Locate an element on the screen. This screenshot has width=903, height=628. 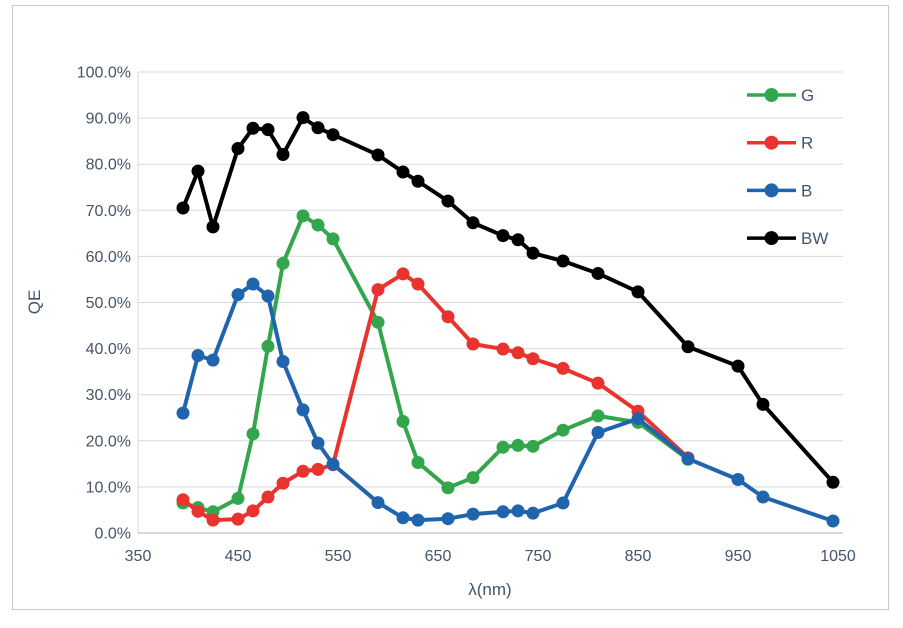
legend-label-BW: BW is located at coordinates (814, 238).